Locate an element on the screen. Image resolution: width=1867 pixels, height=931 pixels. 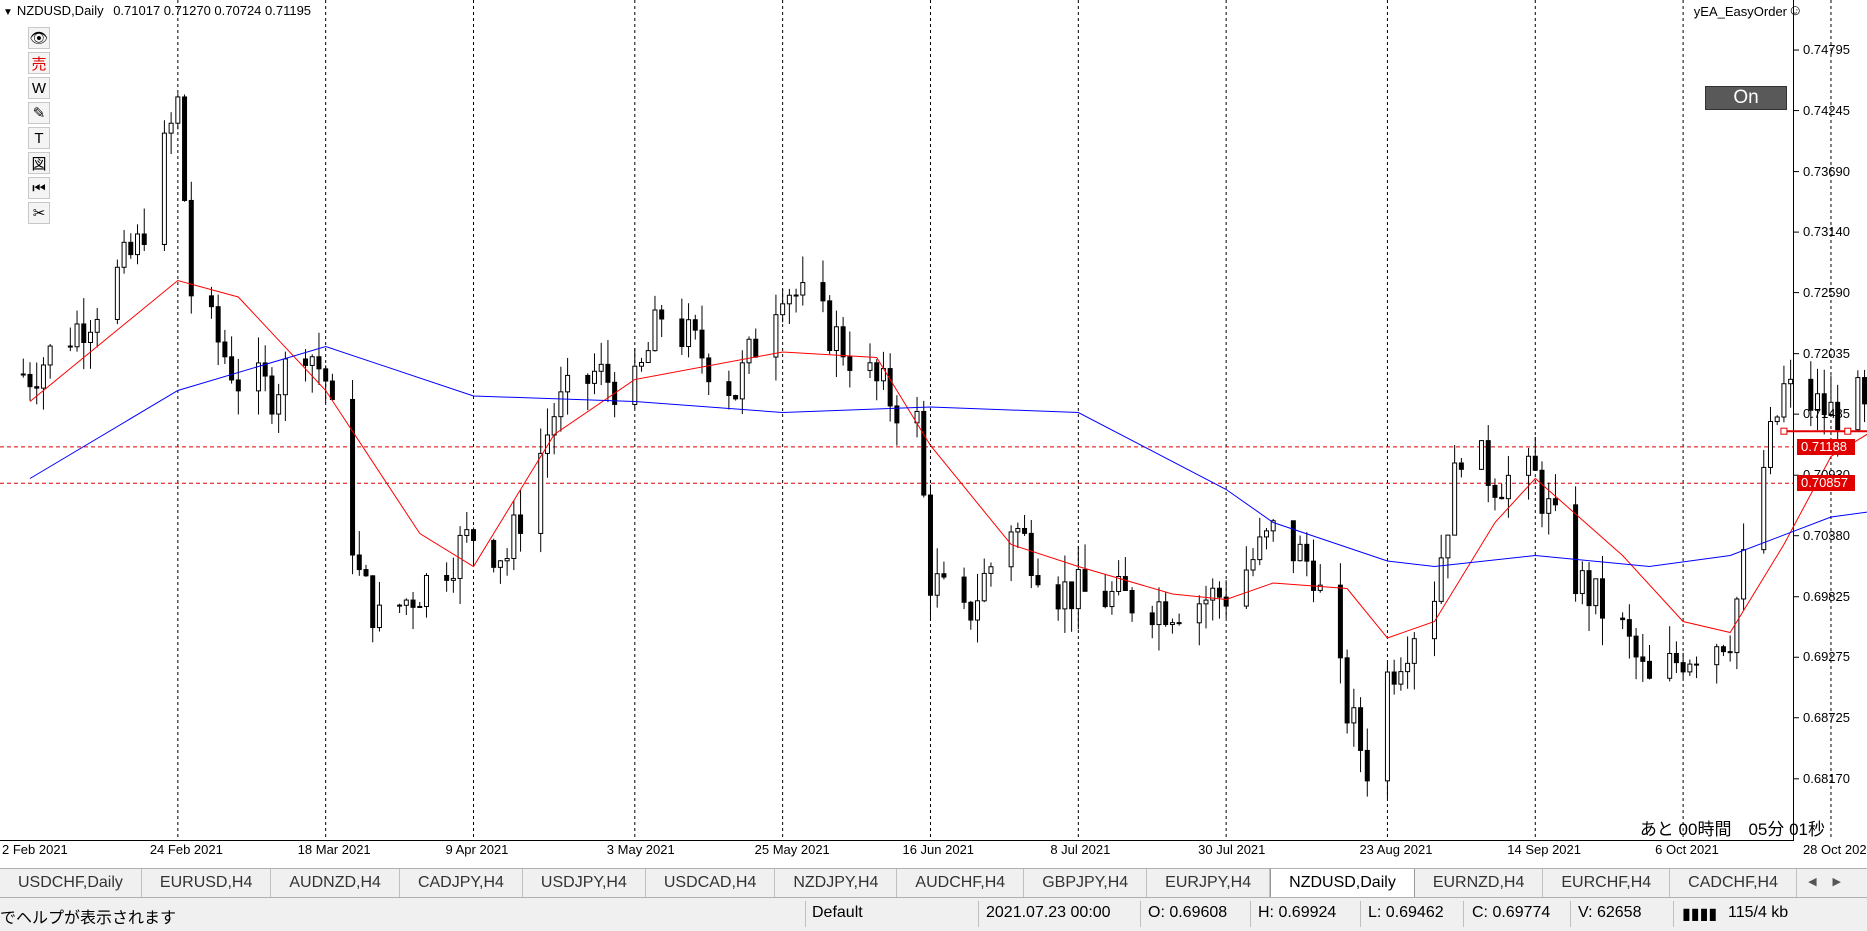
tab-cadchf-h4: CADCHF,H4 is located at coordinates (1733, 883).